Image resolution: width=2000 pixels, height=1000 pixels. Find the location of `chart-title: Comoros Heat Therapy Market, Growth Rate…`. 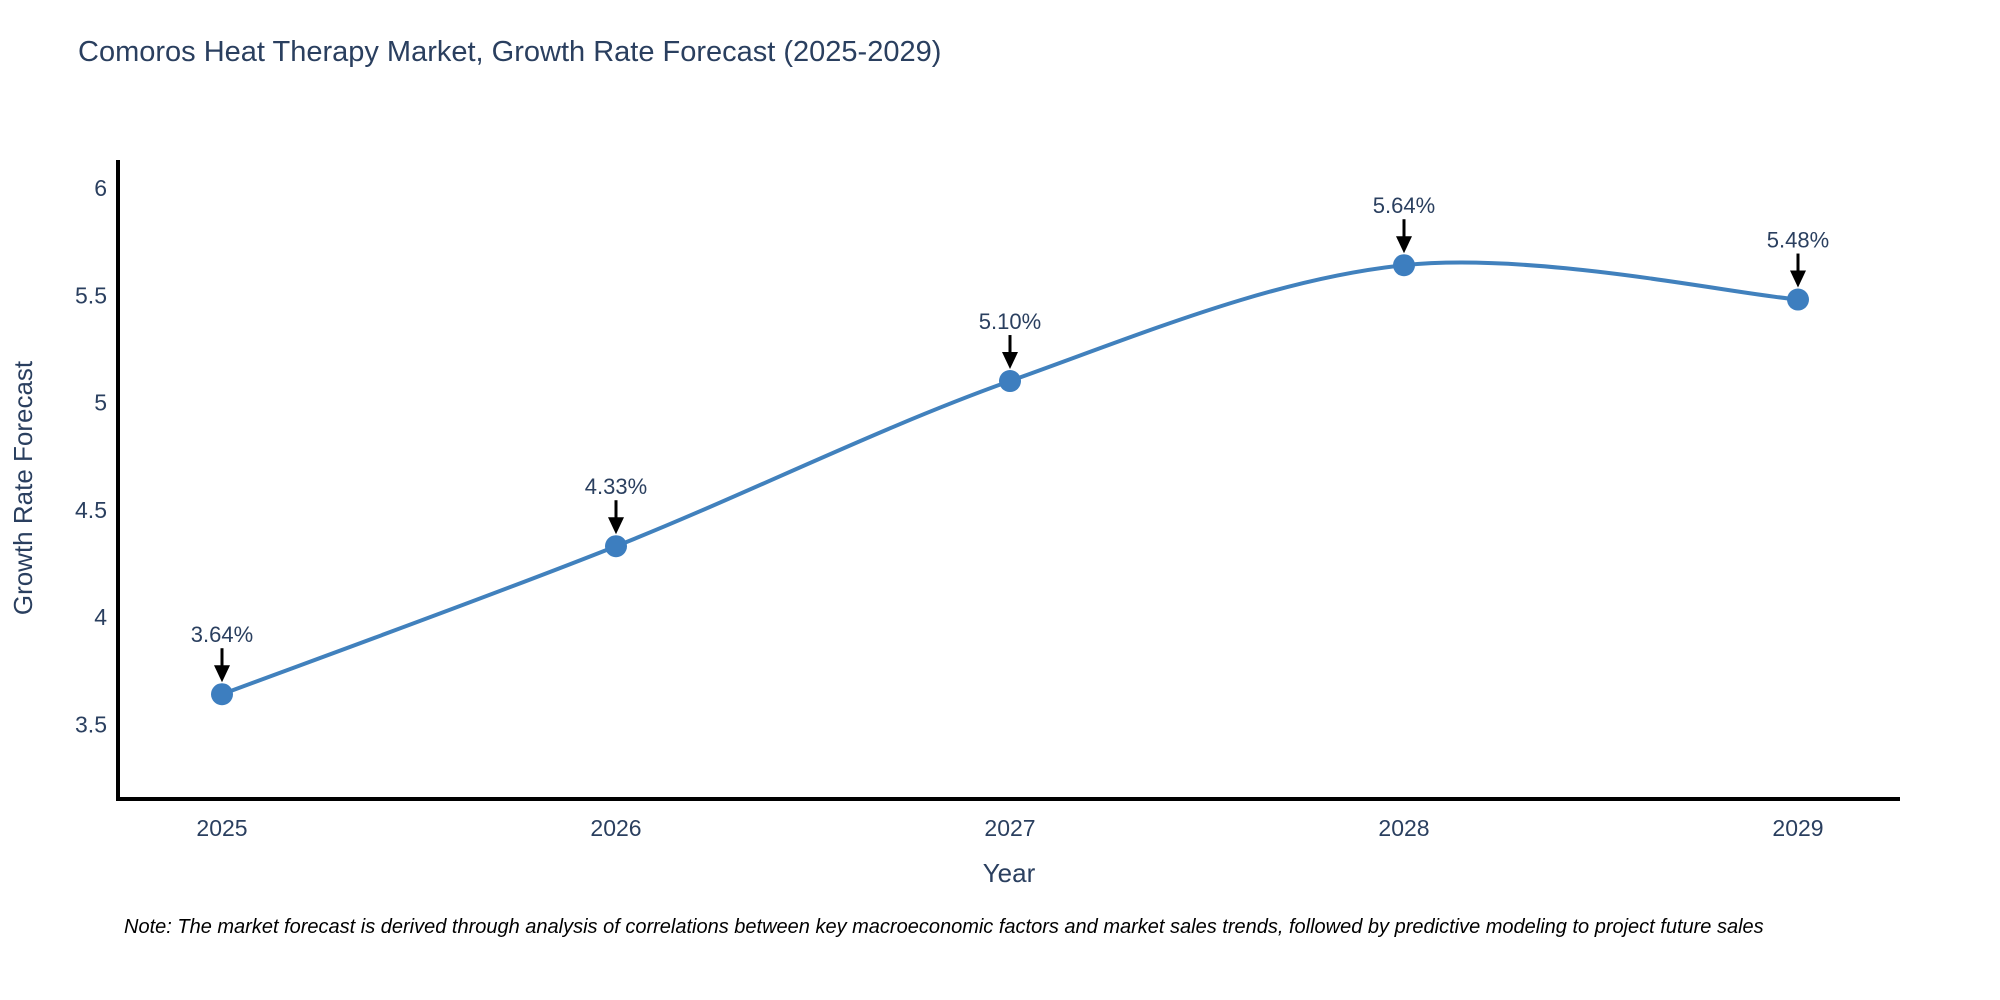

chart-title: Comoros Heat Therapy Market, Growth Rate… is located at coordinates (510, 52).